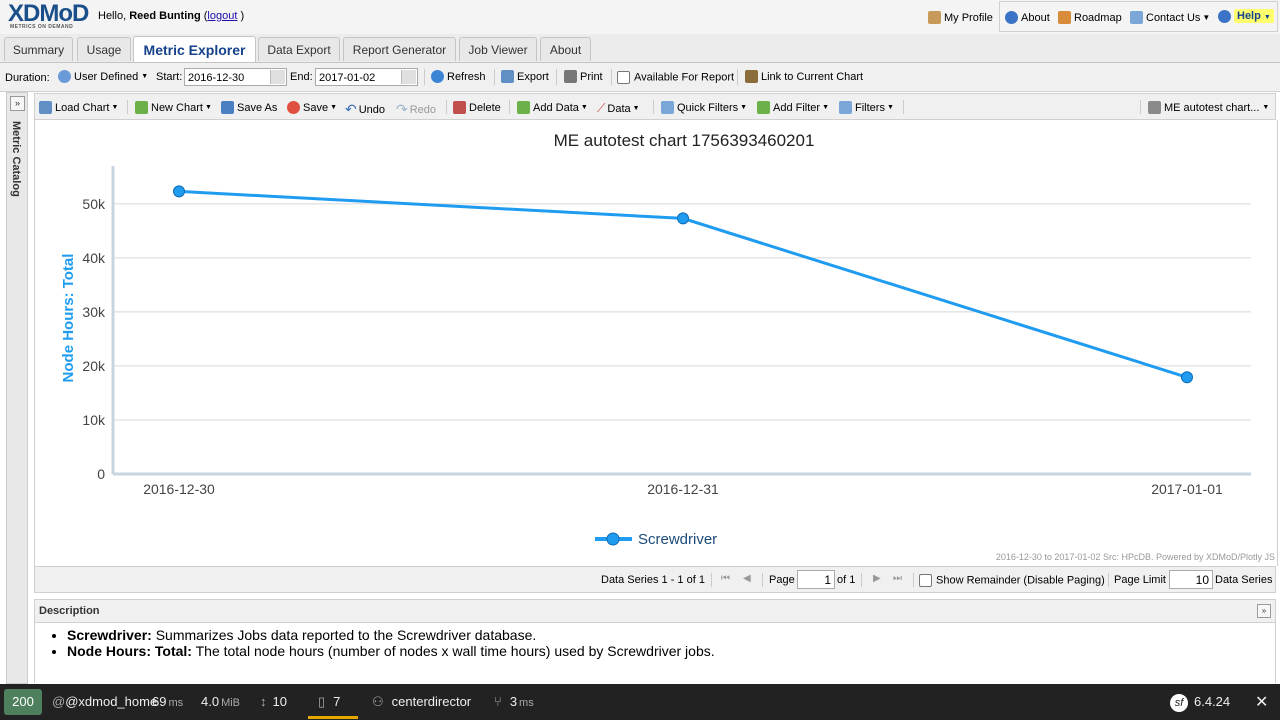  Describe the element at coordinates (1187, 489) in the screenshot. I see `x-tick-label: 2017-01-01` at that location.